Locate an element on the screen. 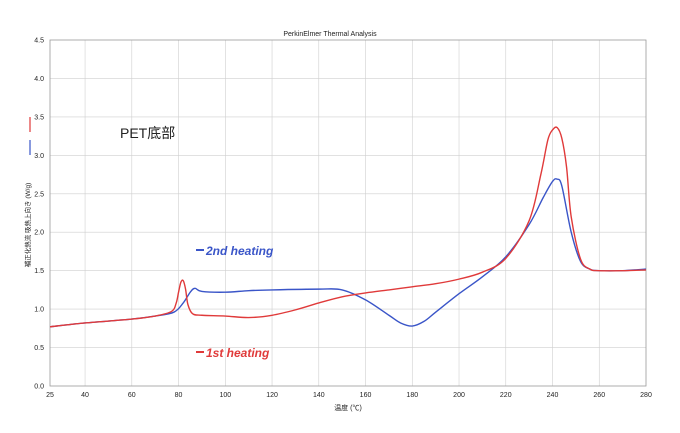 The height and width of the screenshot is (433, 680). y-axis-label-group: 補正化熱流 吸熱上向き (W/g) is located at coordinates (27, 192).